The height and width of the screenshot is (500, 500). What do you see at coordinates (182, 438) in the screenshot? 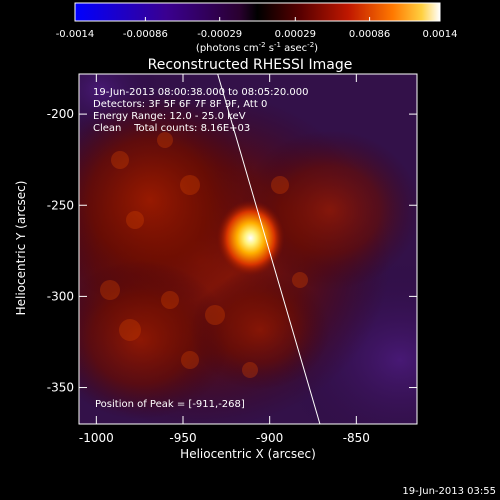
I see `x-tick-label: -950` at bounding box center [182, 438].